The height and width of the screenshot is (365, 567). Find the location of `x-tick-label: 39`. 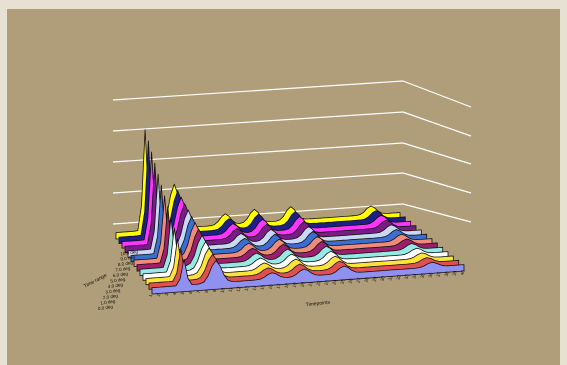

x-tick-label: 39 is located at coordinates (454, 273).